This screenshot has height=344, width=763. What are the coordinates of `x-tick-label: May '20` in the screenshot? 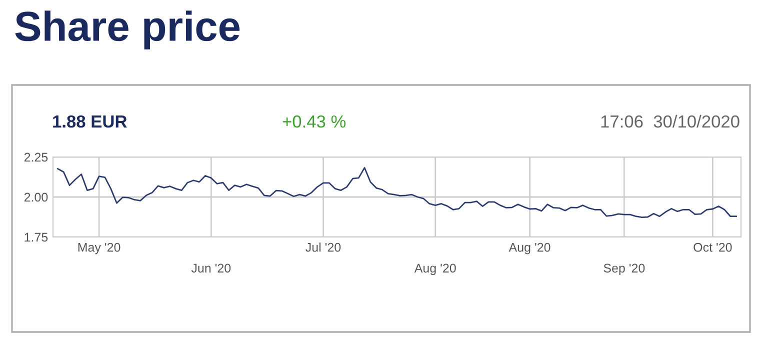 It's located at (99, 248).